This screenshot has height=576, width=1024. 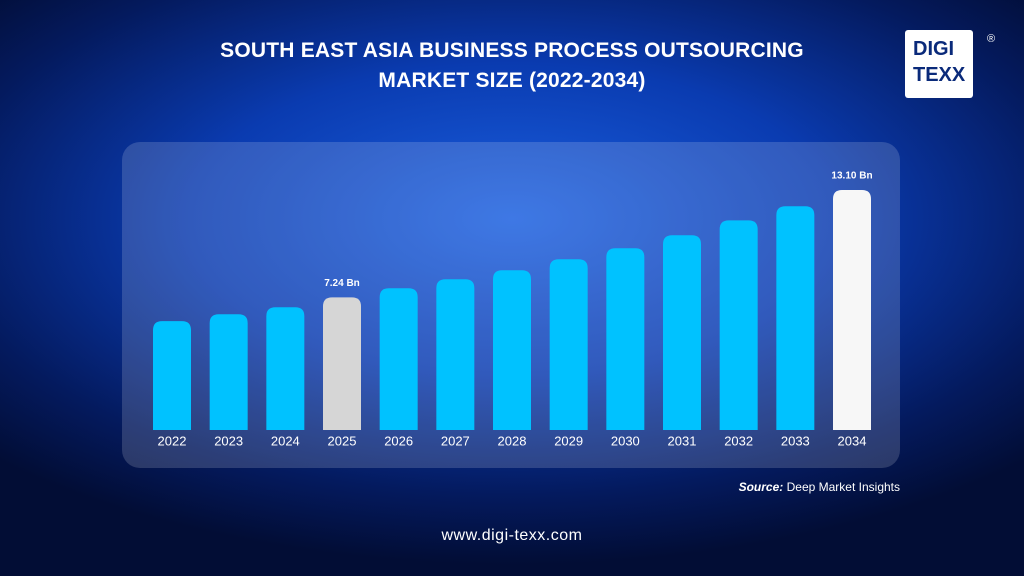 What do you see at coordinates (398, 440) in the screenshot?
I see `x-tick-label: 2026` at bounding box center [398, 440].